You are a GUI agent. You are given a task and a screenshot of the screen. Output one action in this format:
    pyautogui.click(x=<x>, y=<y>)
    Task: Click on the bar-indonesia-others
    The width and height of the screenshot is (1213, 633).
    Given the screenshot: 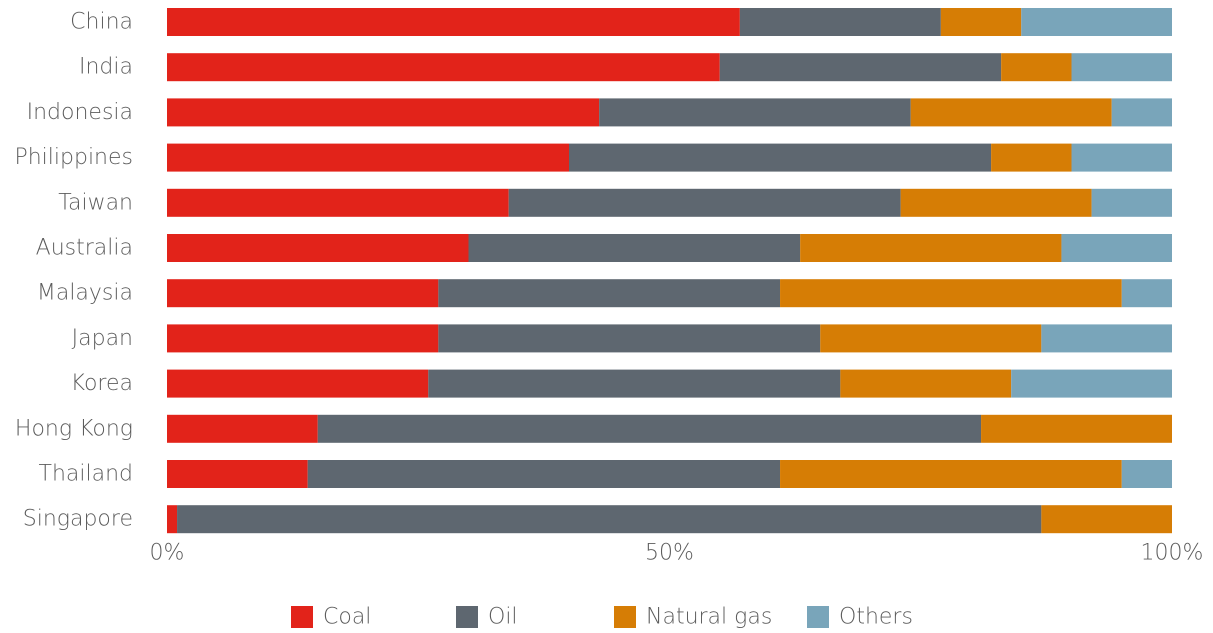 What is the action you would take?
    pyautogui.click(x=1142, y=112)
    